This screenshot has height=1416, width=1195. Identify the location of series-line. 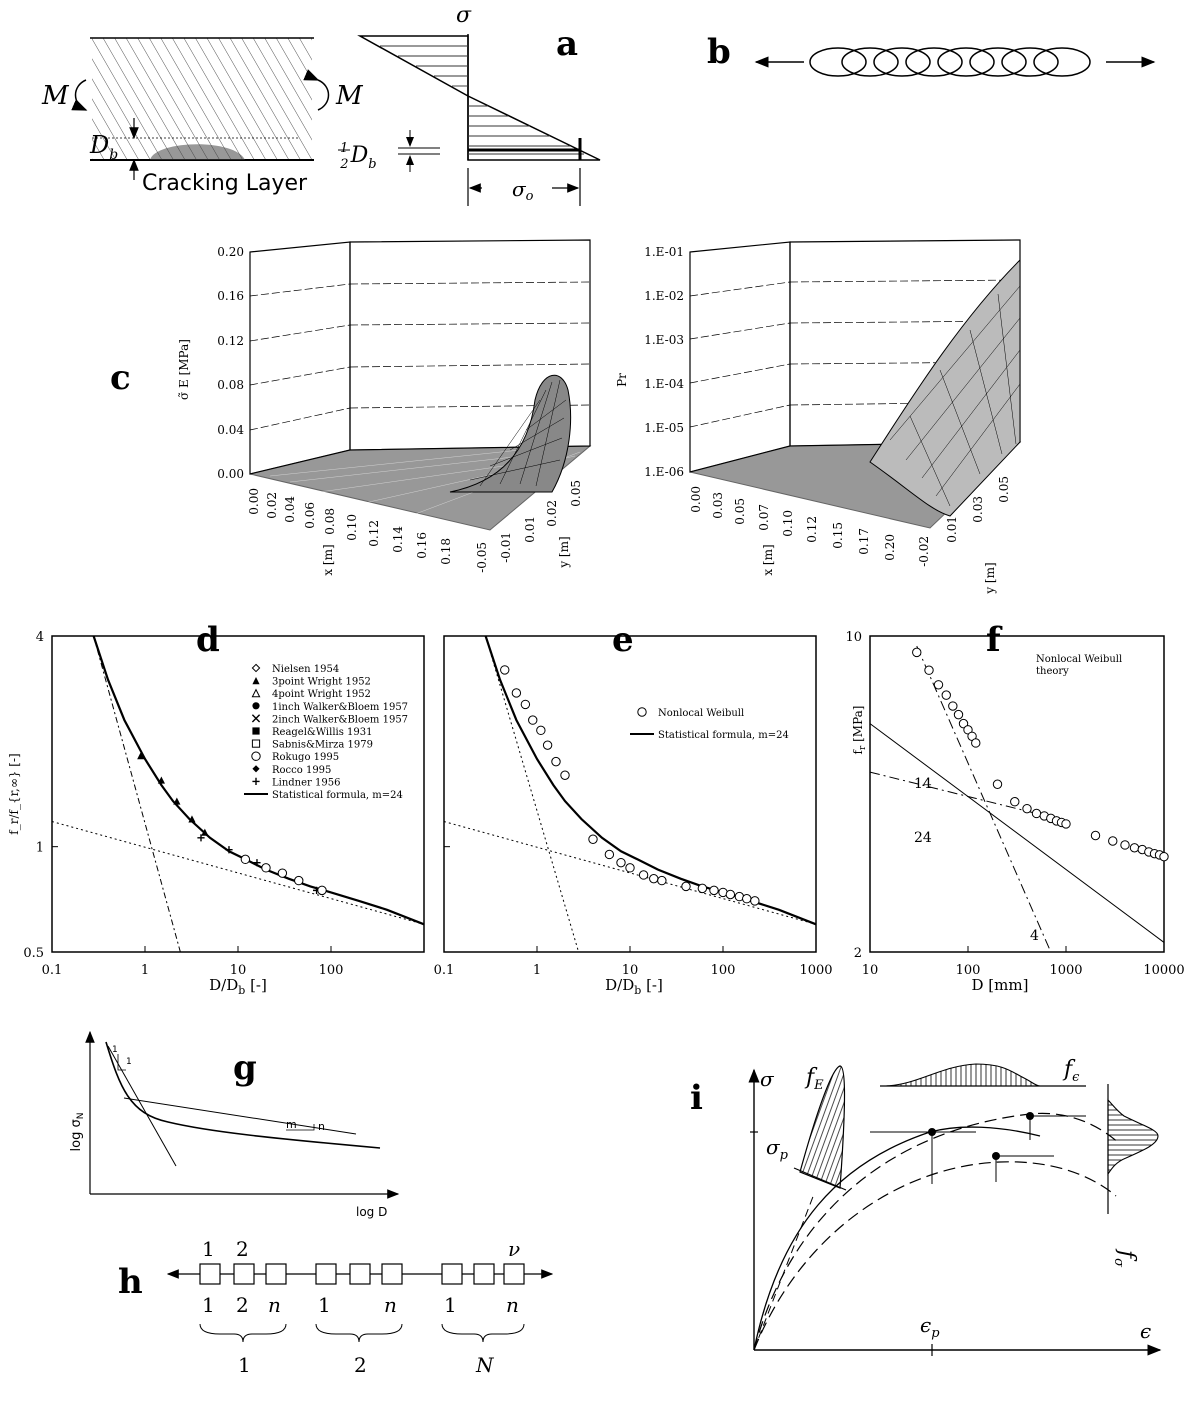
(258, 780).